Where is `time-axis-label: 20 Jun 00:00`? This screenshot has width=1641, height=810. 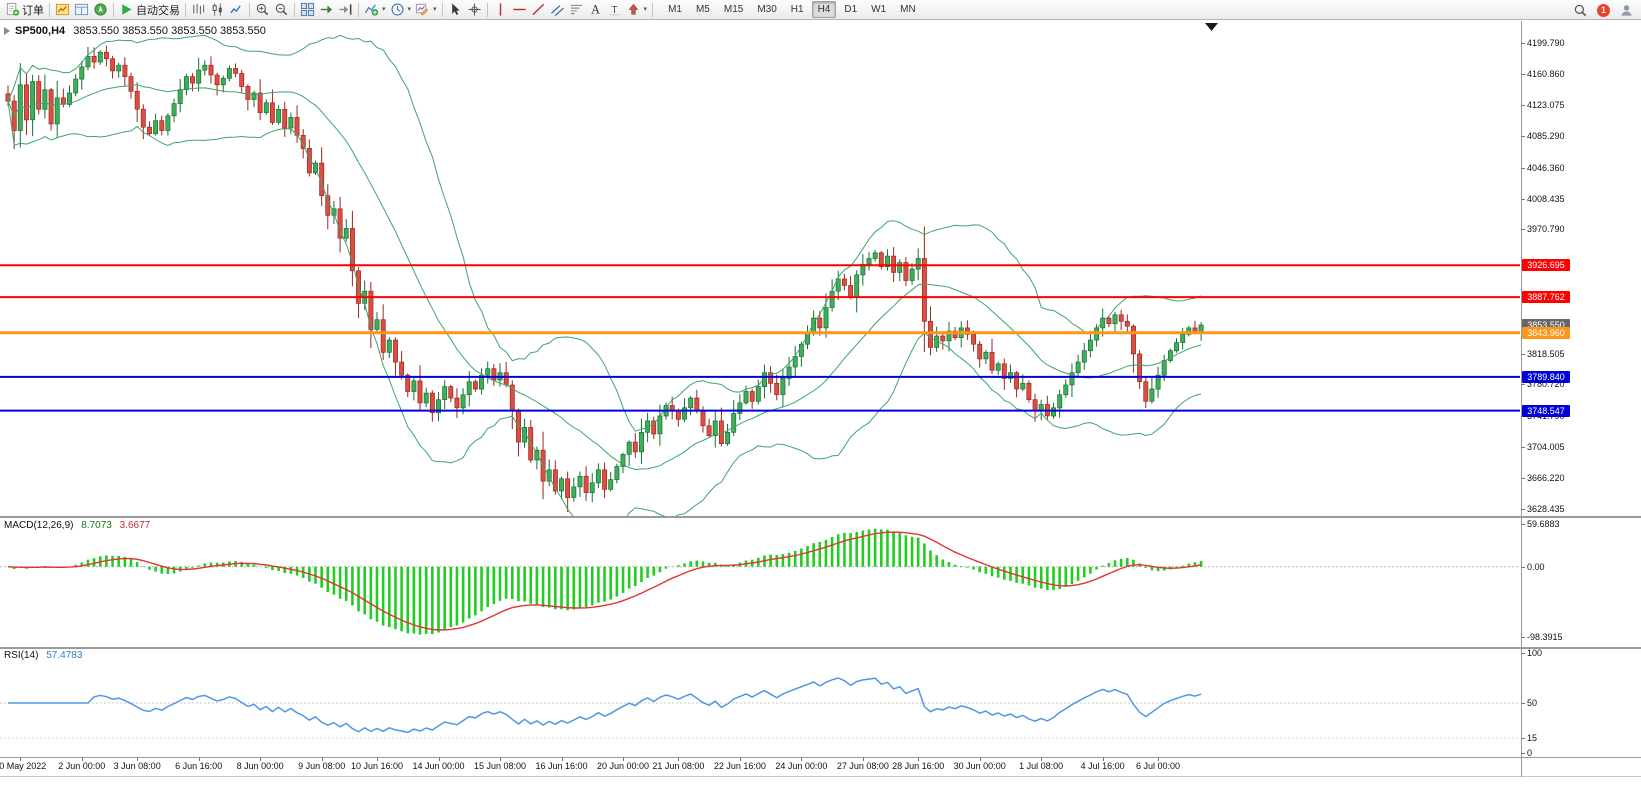
time-axis-label: 20 Jun 00:00 is located at coordinates (623, 766).